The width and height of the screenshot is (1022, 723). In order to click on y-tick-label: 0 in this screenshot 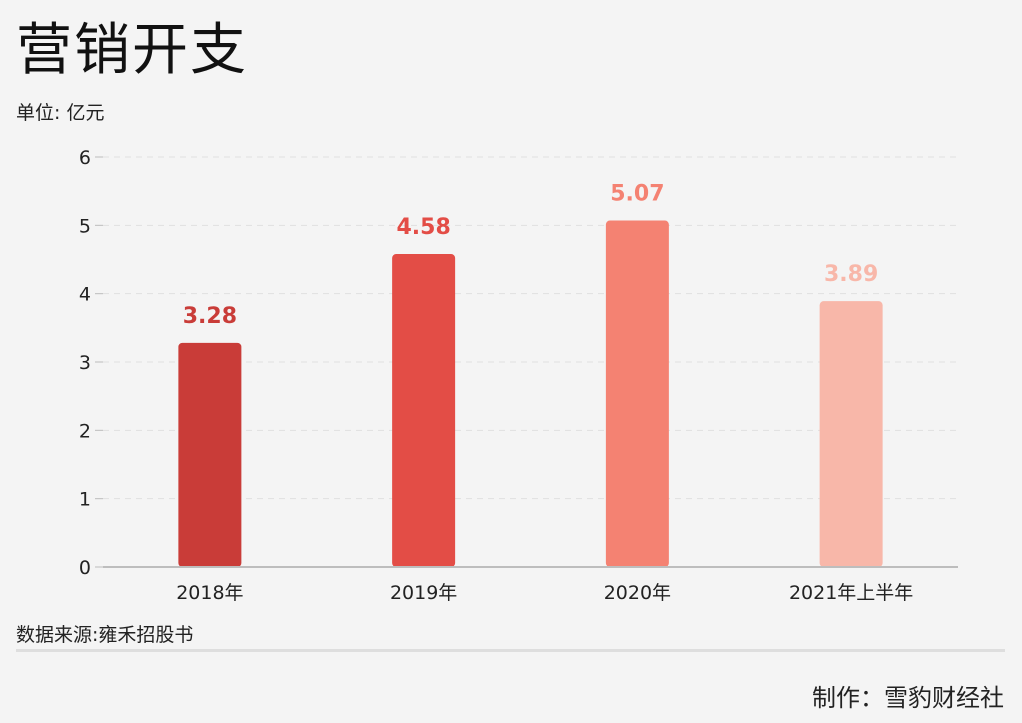, I will do `click(85, 568)`.